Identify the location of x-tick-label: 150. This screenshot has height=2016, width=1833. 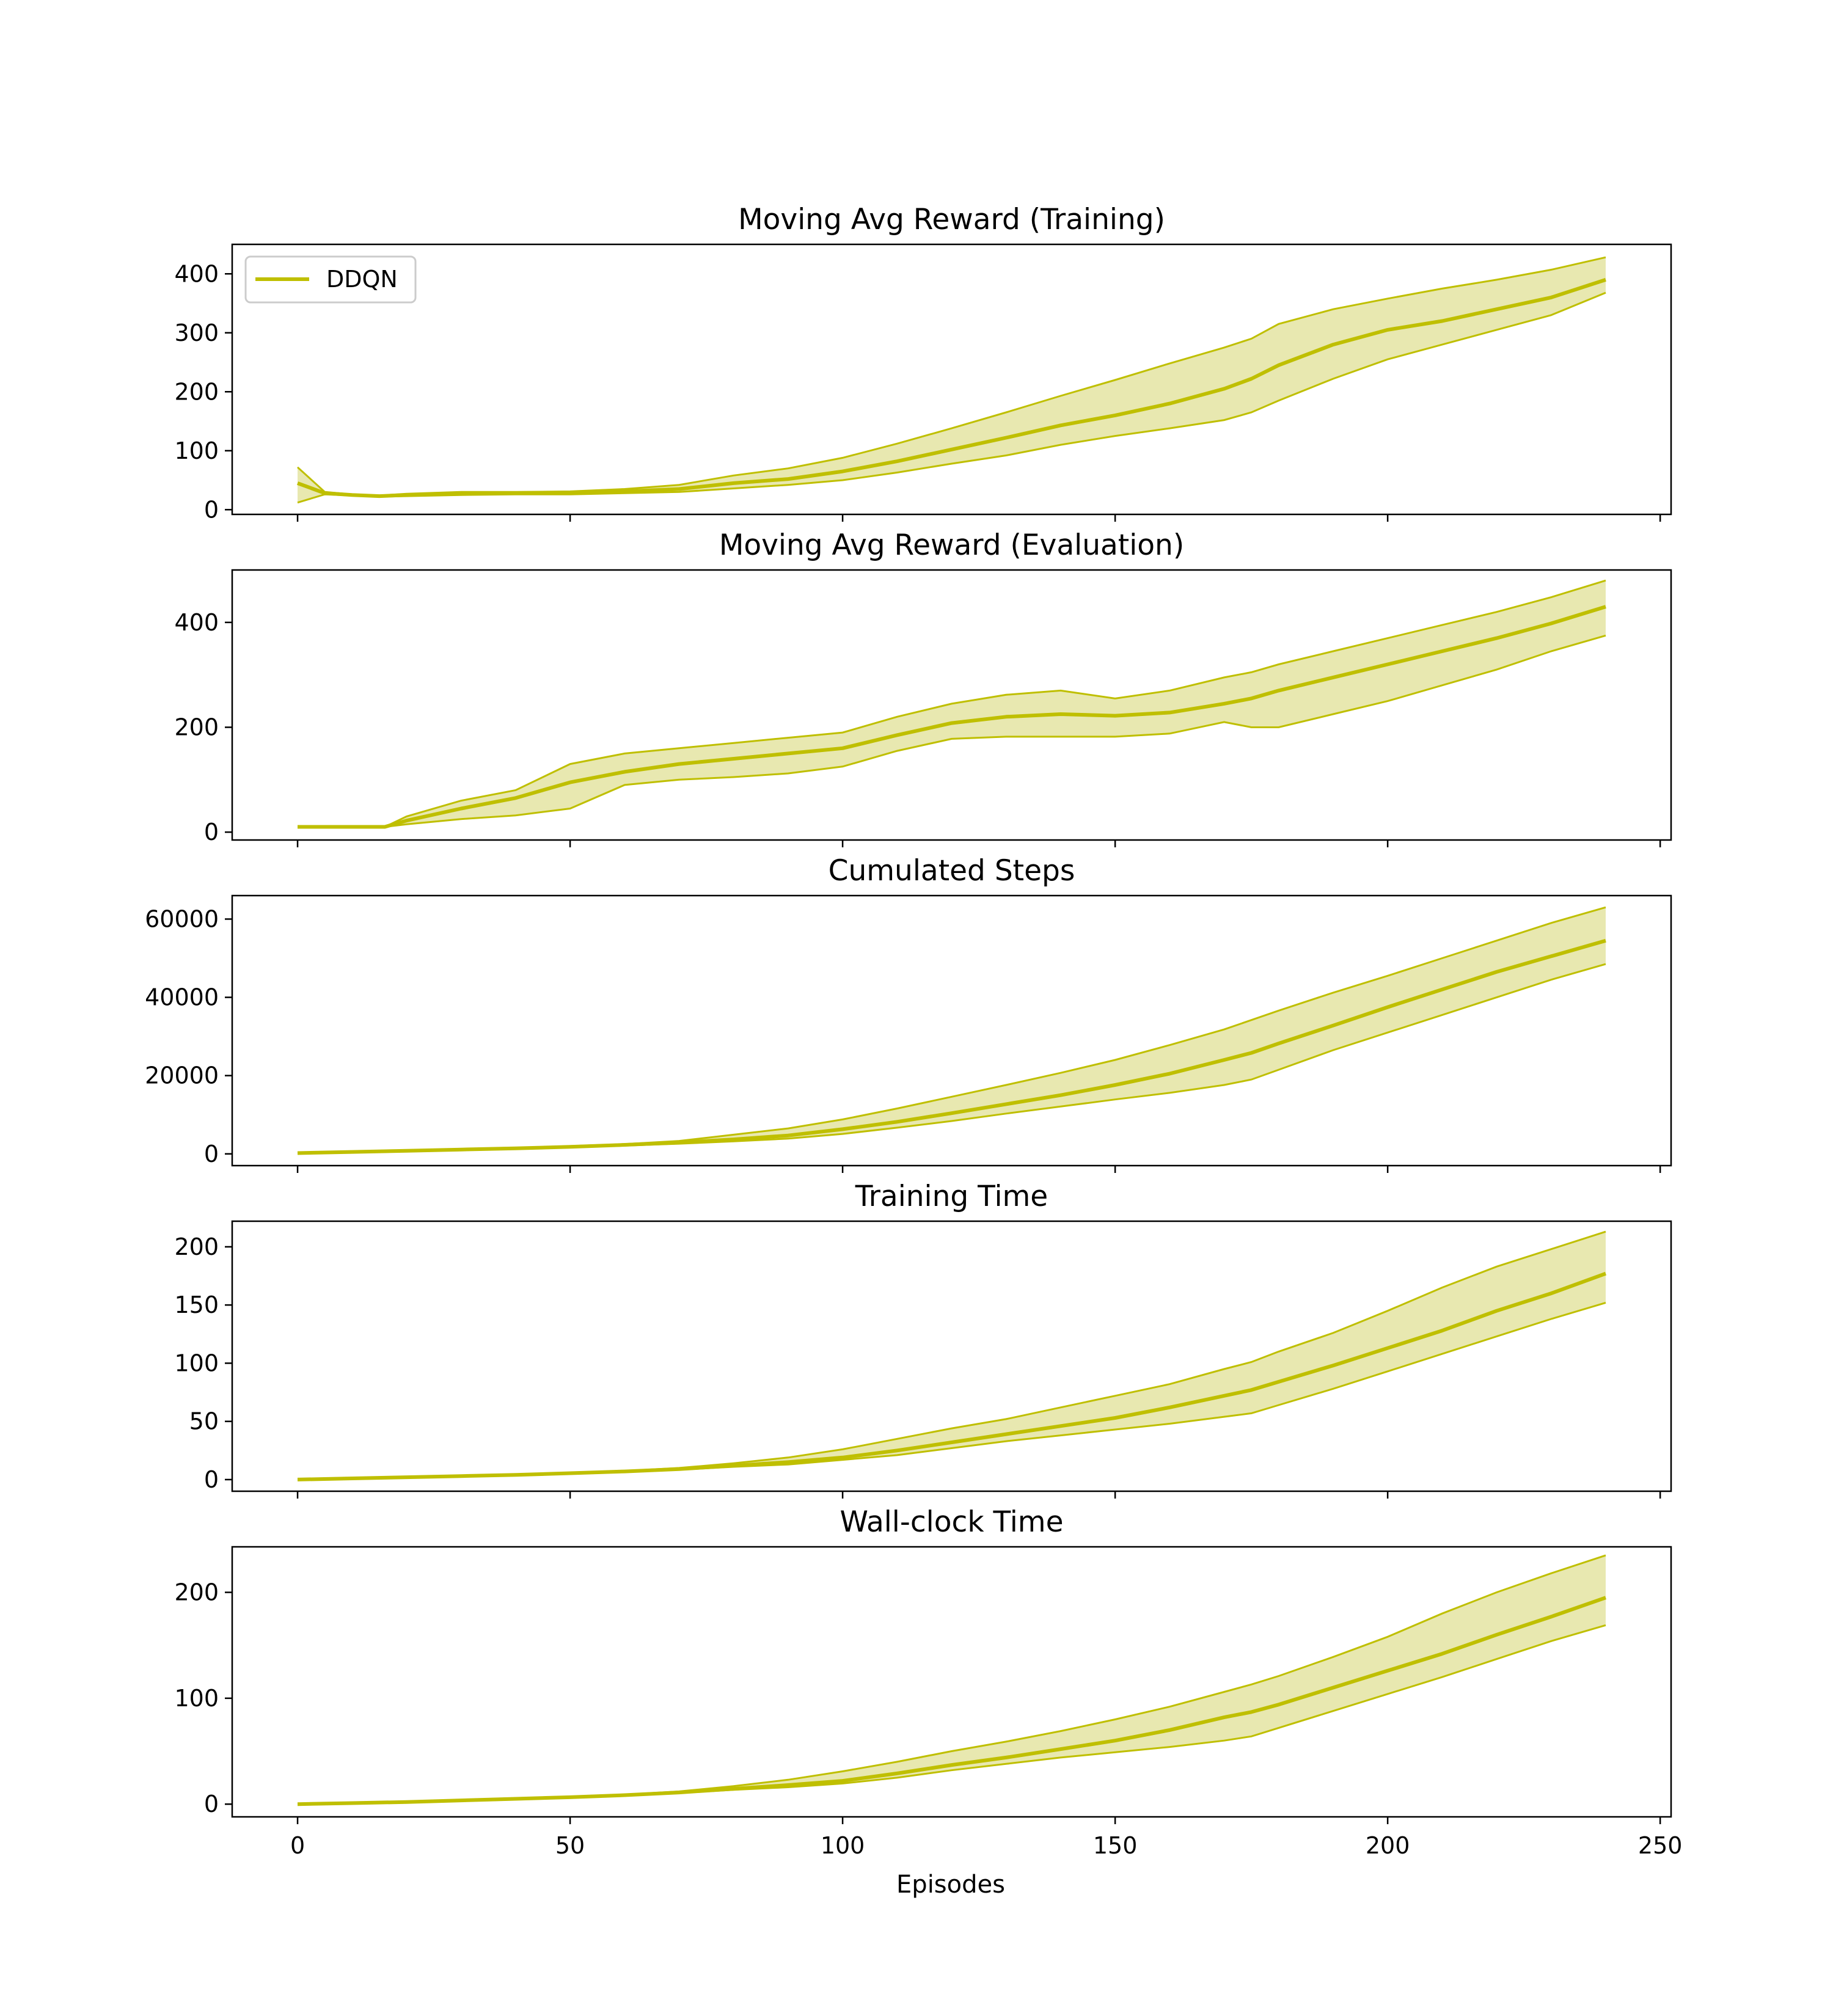
(1115, 1846).